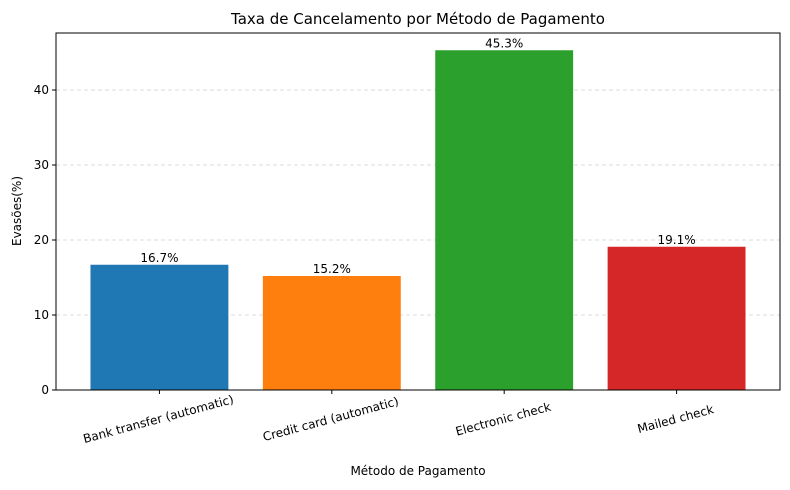 Image resolution: width=790 pixels, height=490 pixels. Describe the element at coordinates (675, 419) in the screenshot. I see `x-tick-label: Mailed check` at that location.